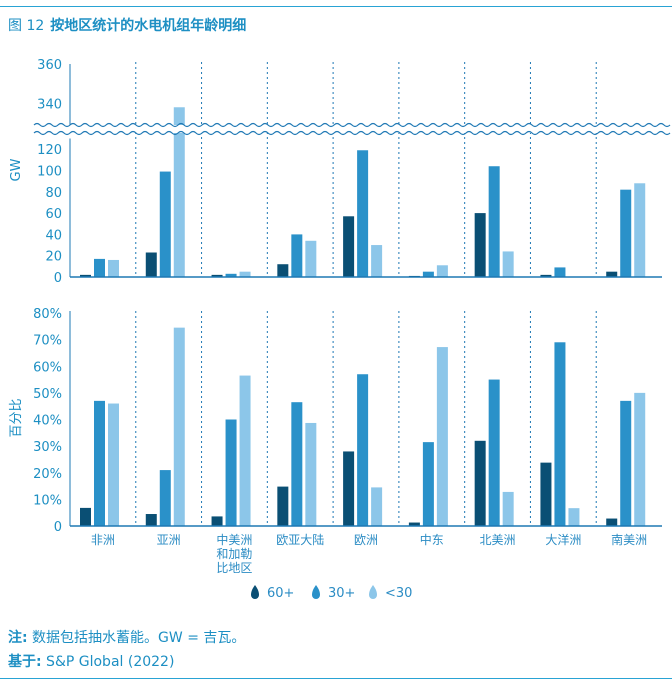  I want to click on gw-y-tick-label: 360, so click(49, 65).